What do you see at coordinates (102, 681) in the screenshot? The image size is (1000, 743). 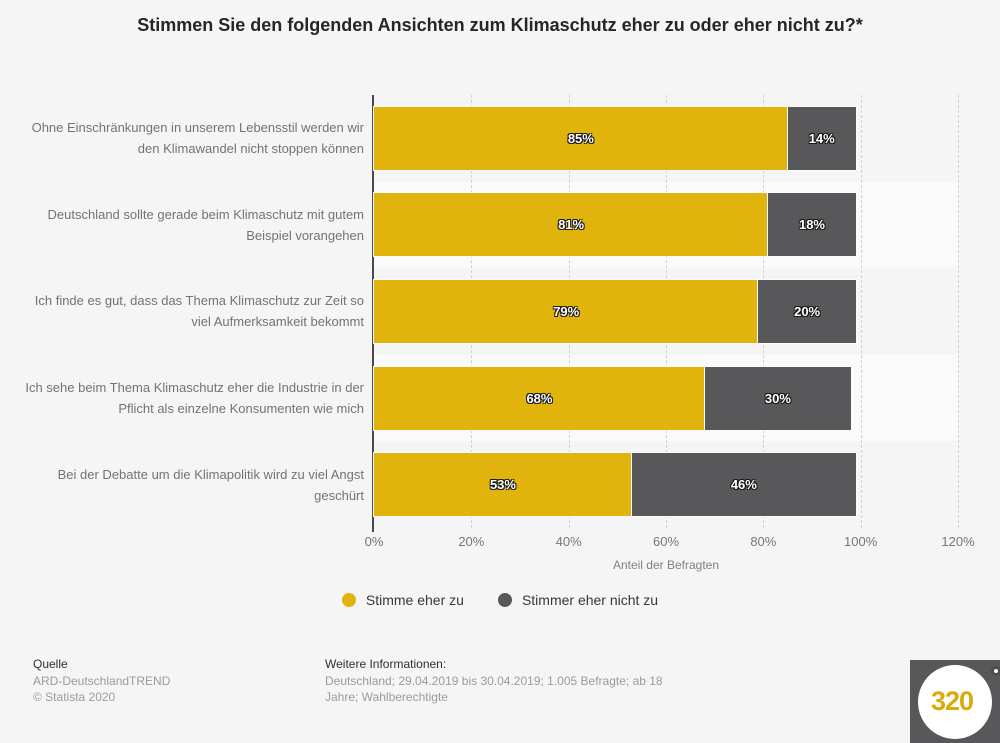 I see `source-name: ARD-DeutschlandTREND` at bounding box center [102, 681].